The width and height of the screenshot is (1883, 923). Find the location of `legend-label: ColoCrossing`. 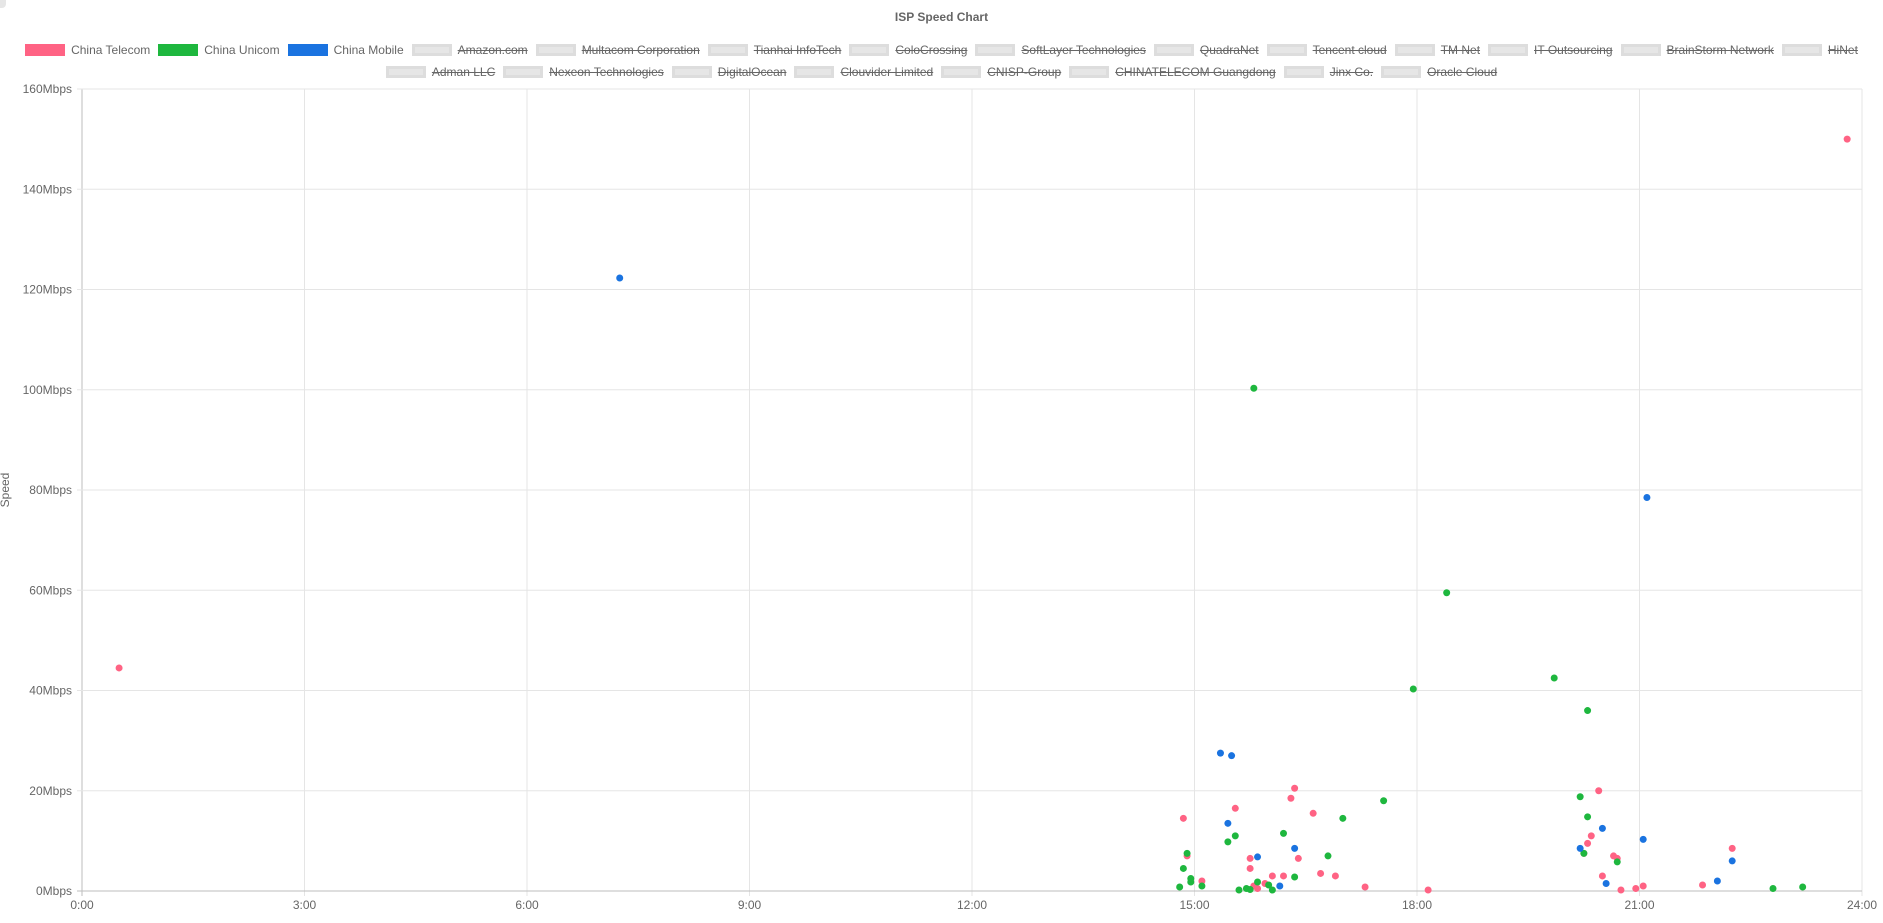

legend-label: ColoCrossing is located at coordinates (931, 50).